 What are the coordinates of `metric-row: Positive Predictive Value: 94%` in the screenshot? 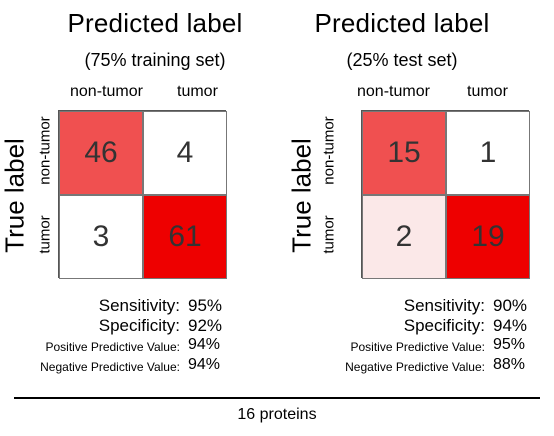 It's located at (130, 346).